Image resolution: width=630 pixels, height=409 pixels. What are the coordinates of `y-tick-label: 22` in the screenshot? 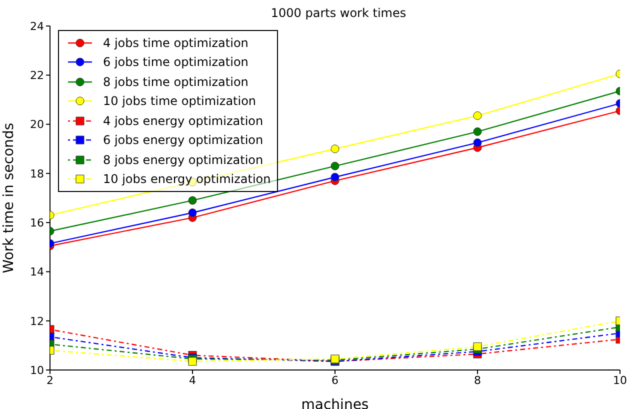 It's located at (37, 75).